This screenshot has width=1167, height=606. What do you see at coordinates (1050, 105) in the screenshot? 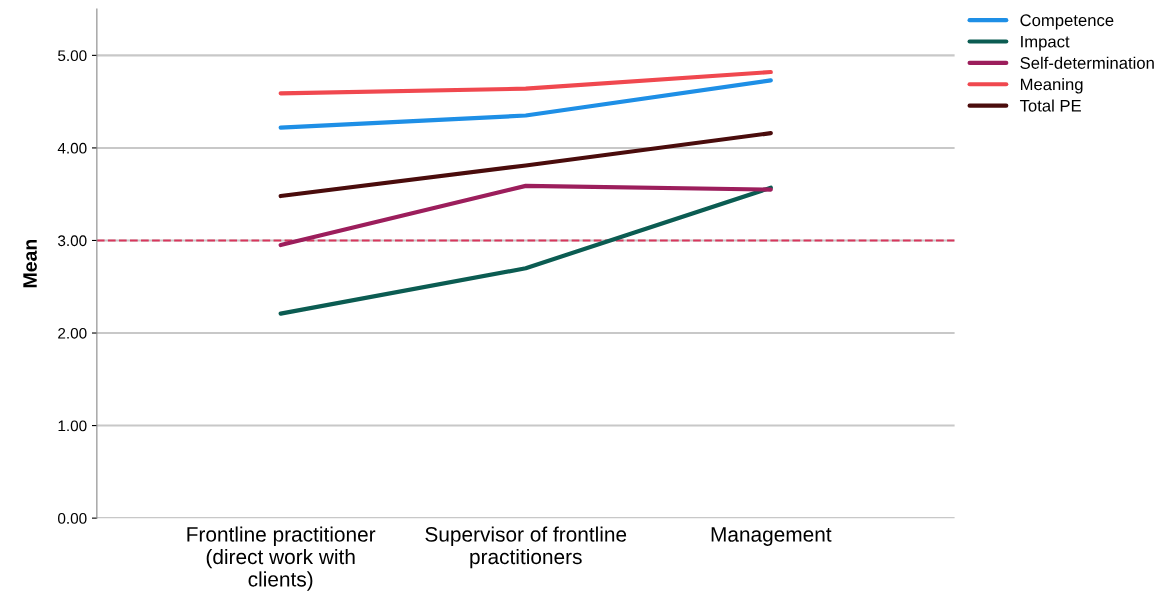
I see `legend-label: Total PE` at bounding box center [1050, 105].